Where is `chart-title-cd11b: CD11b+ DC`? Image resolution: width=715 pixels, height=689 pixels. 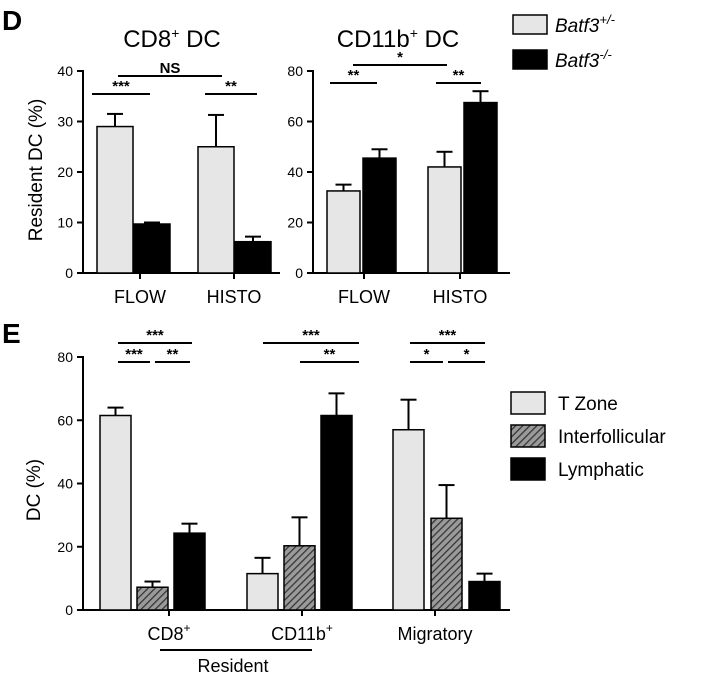 chart-title-cd11b: CD11b+ DC is located at coordinates (398, 39).